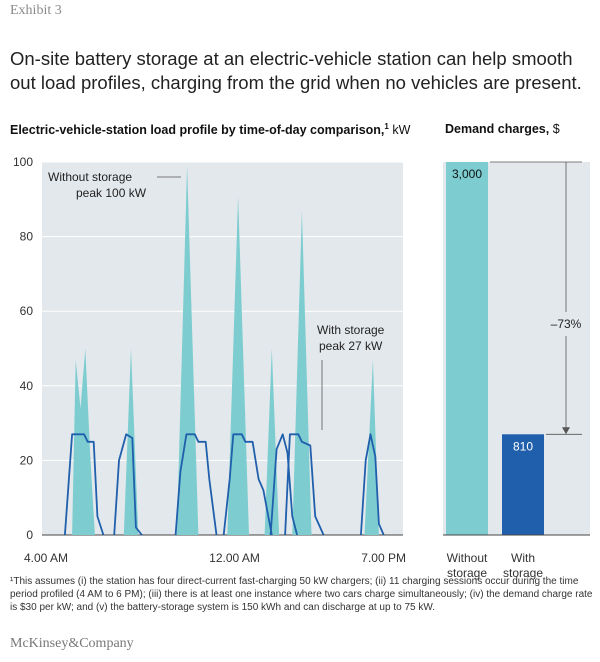 This screenshot has height=662, width=600. Describe the element at coordinates (27, 237) in the screenshot. I see `y-tick-label: 80` at that location.